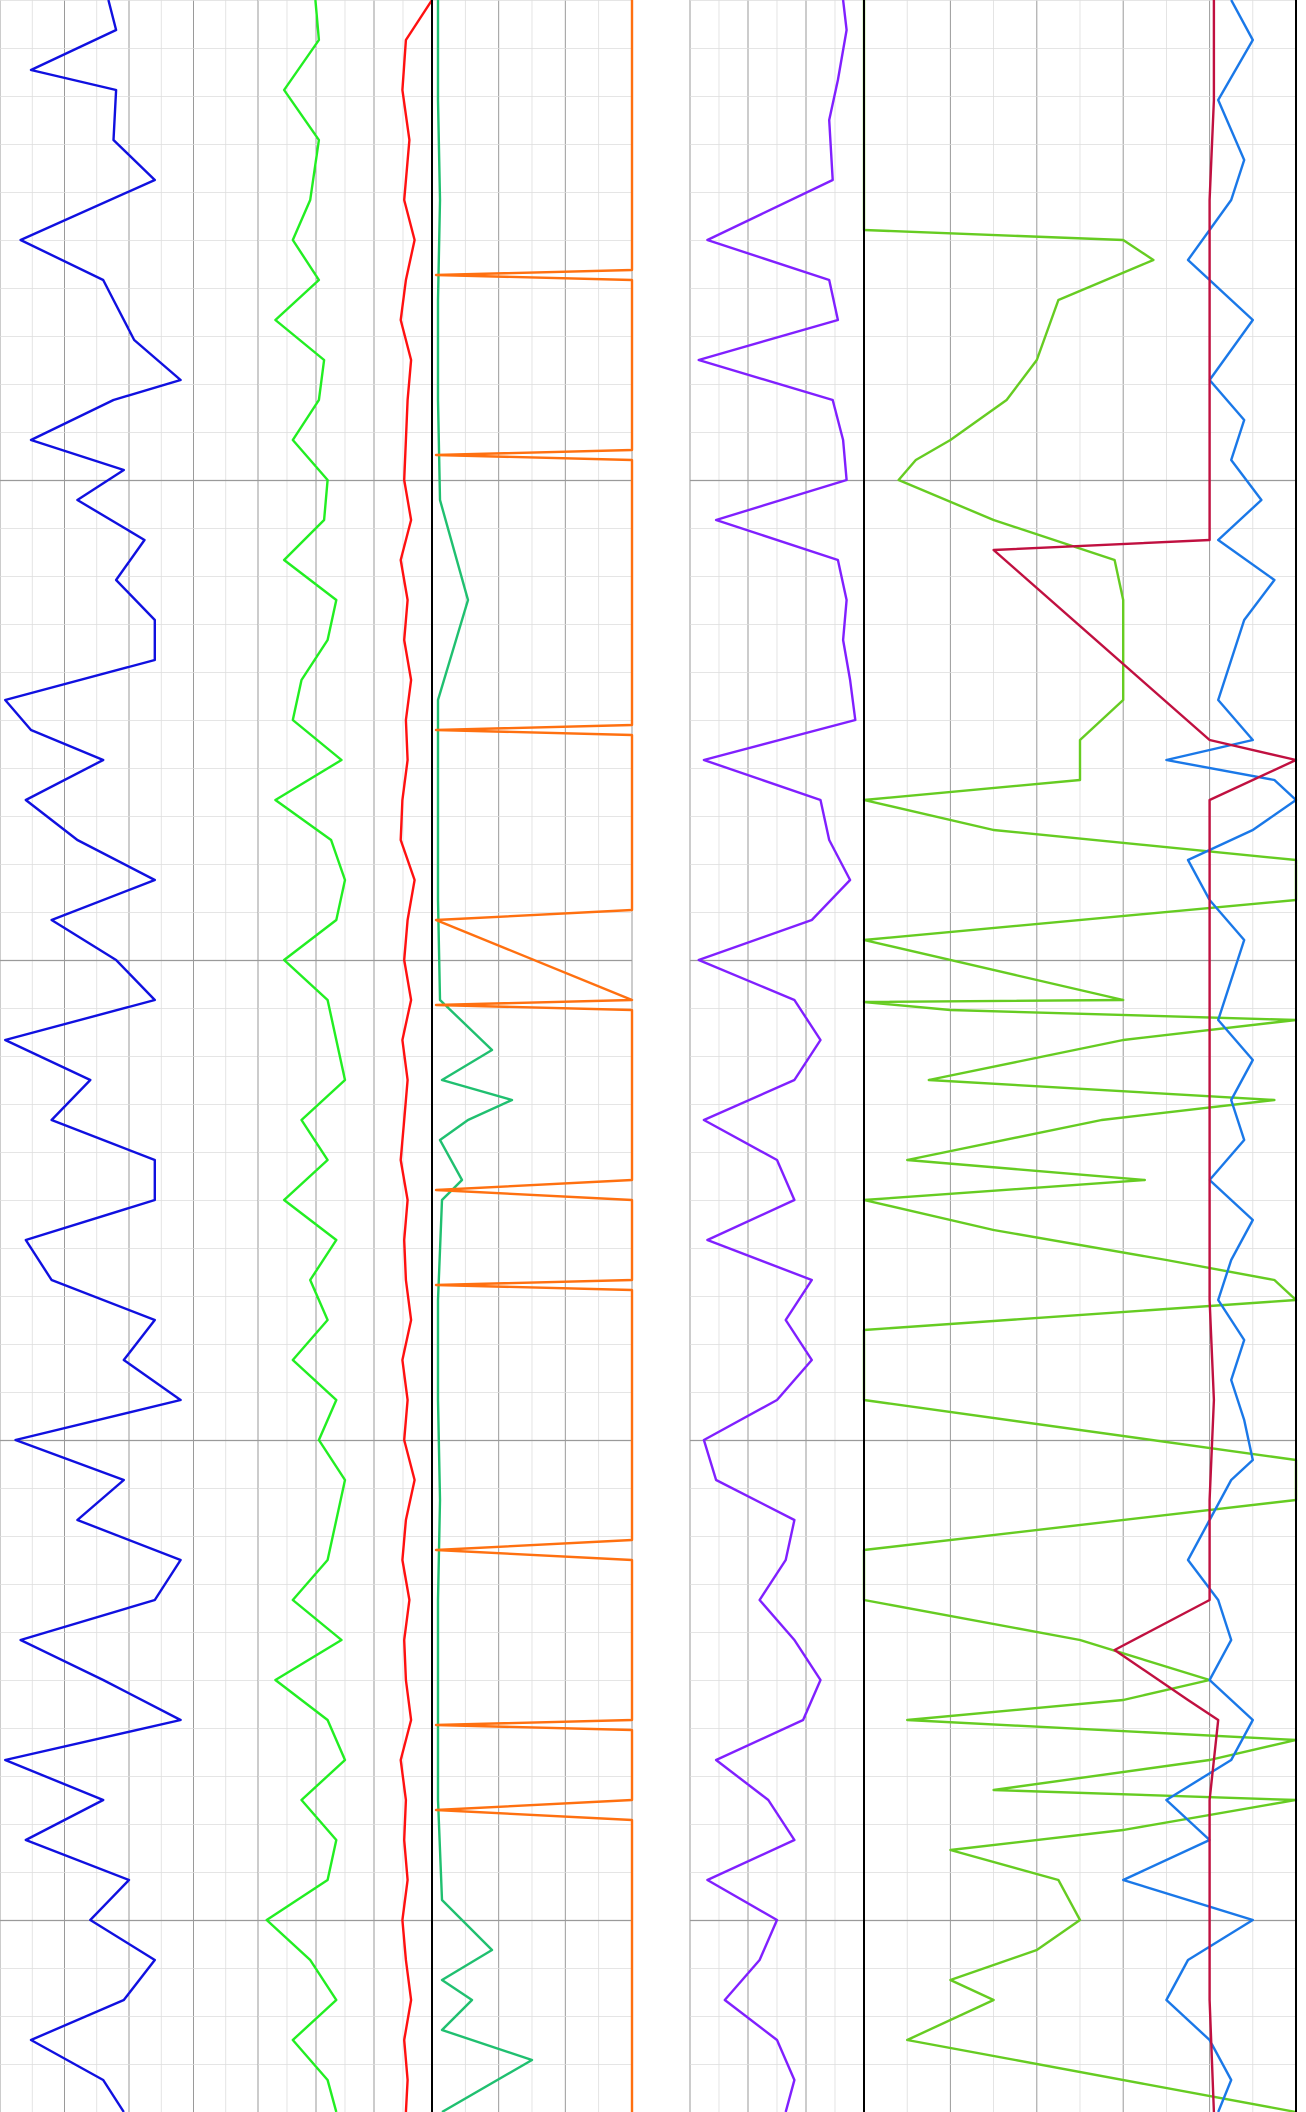  What do you see at coordinates (92, 1056) in the screenshot?
I see `curve-track-1-blue` at bounding box center [92, 1056].